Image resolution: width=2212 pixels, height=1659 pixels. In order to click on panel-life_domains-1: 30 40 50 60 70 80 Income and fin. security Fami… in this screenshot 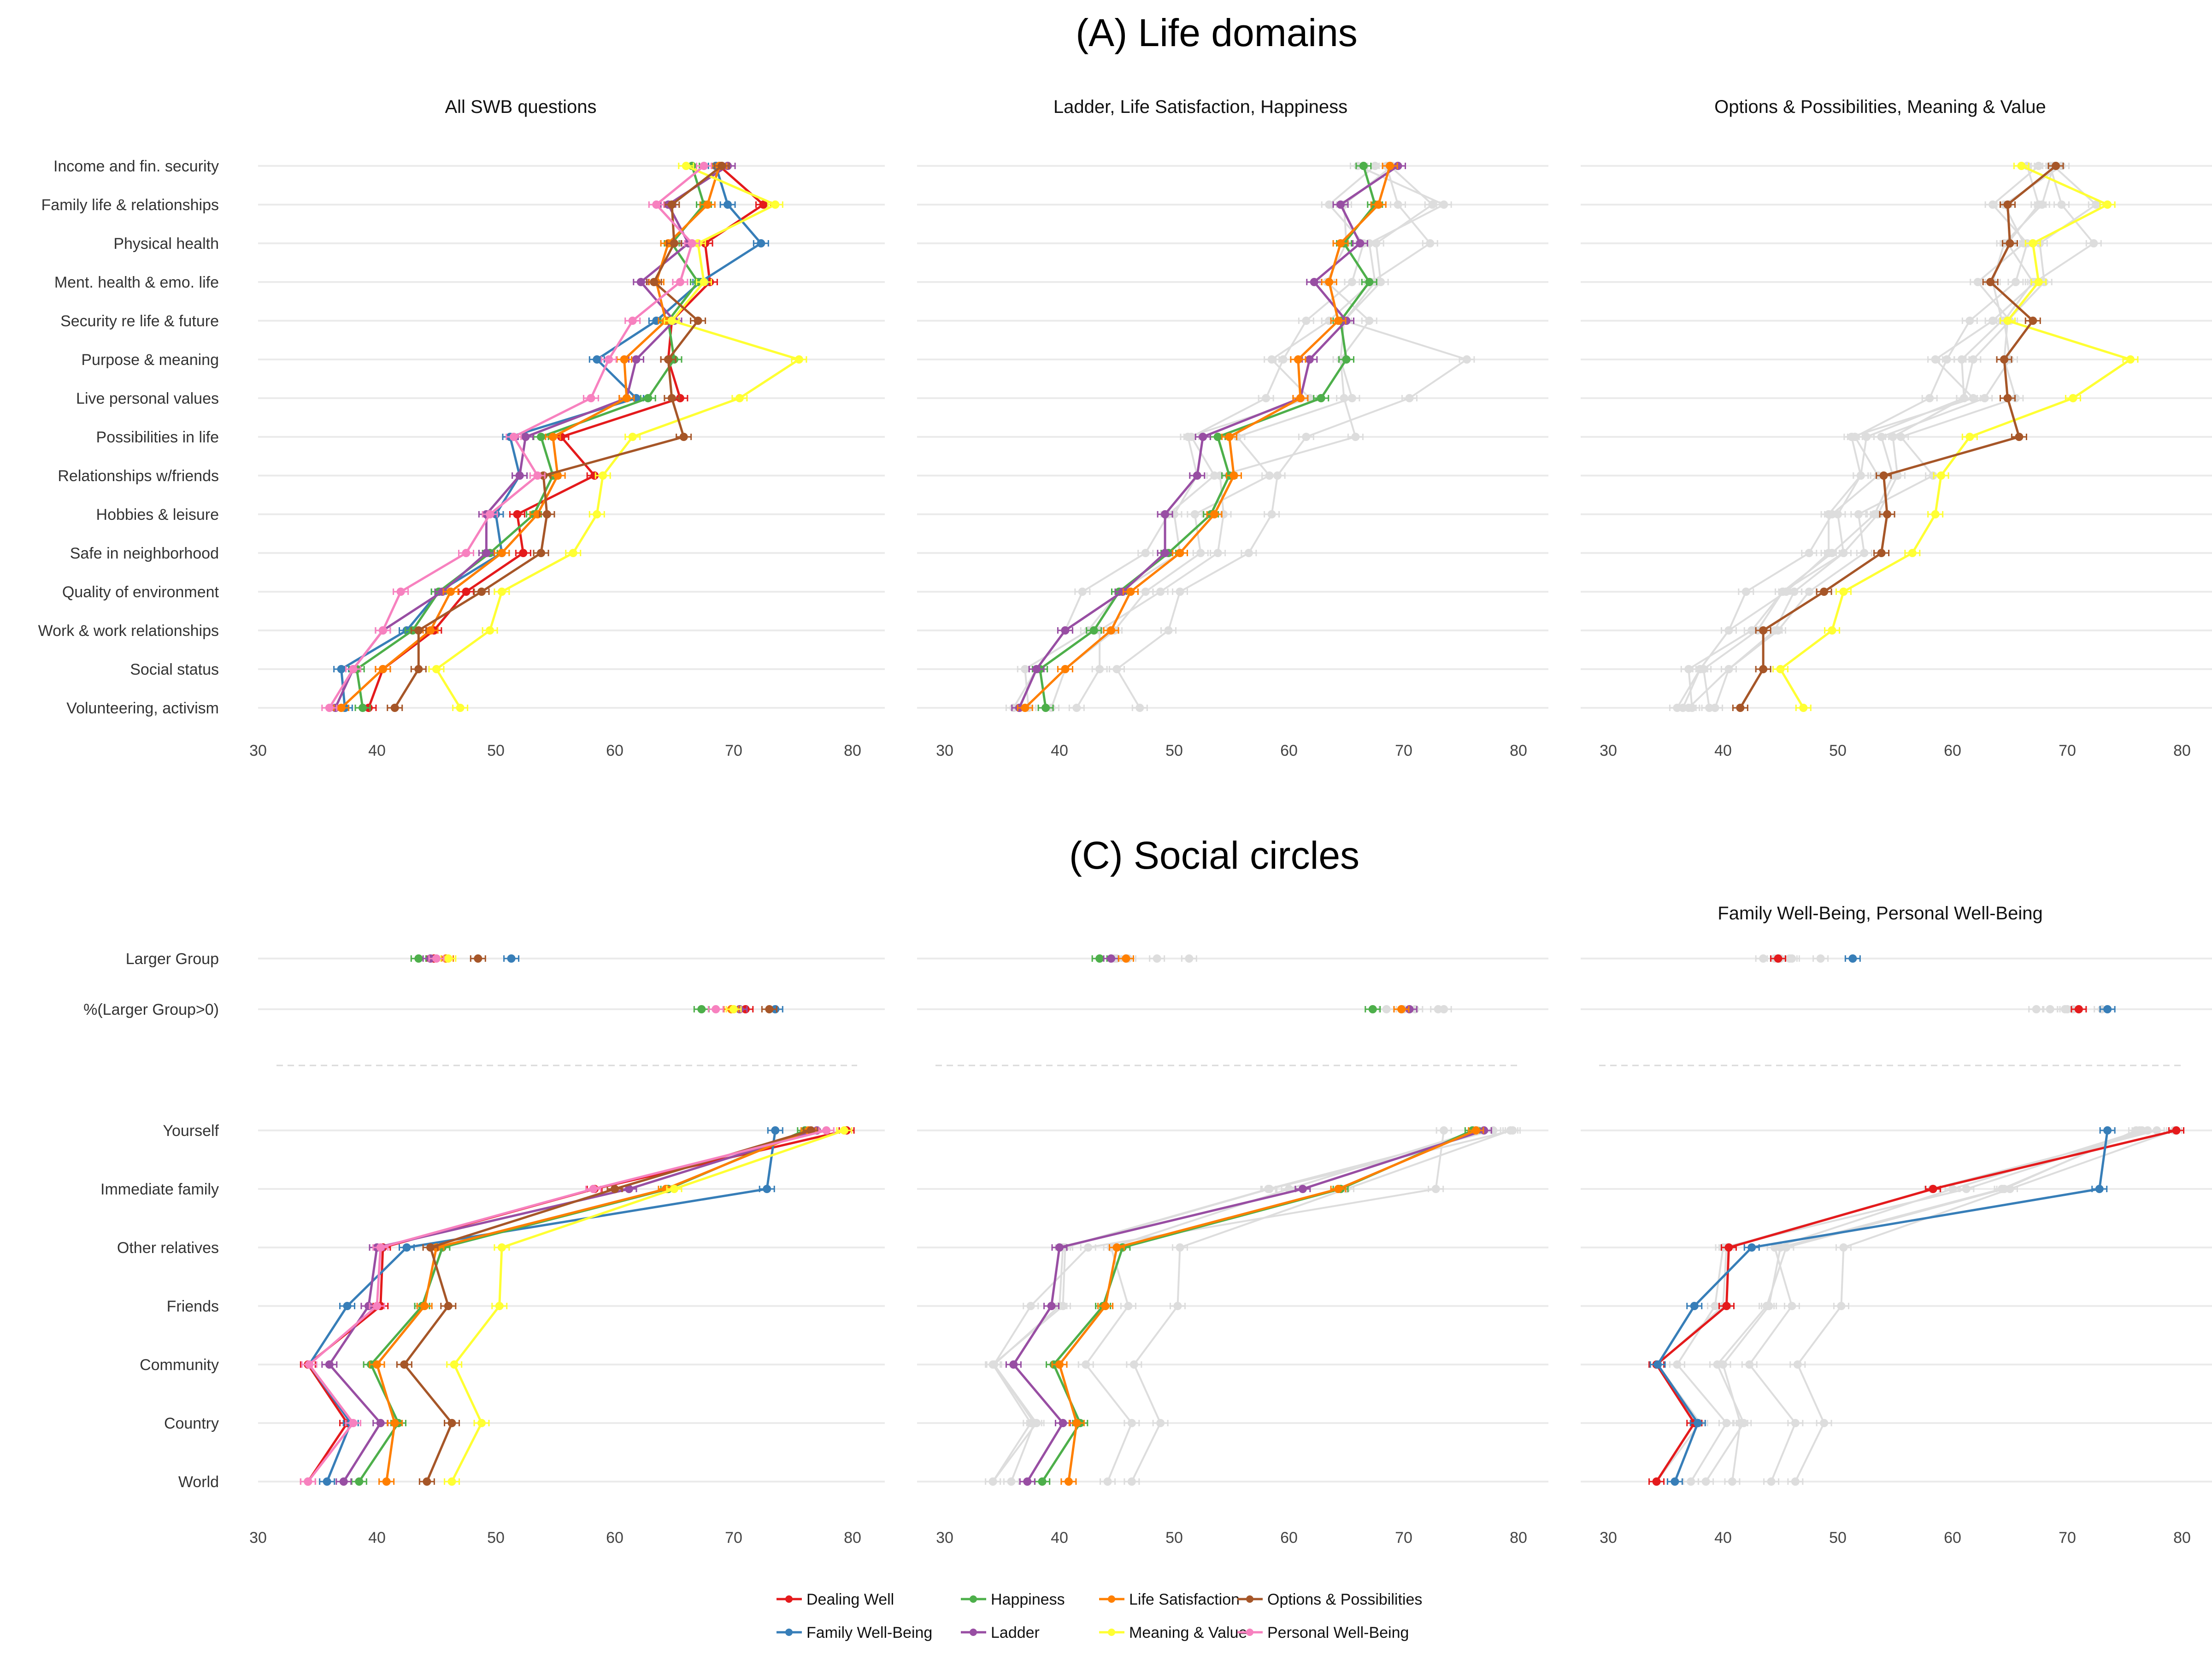, I will do `click(461, 458)`.